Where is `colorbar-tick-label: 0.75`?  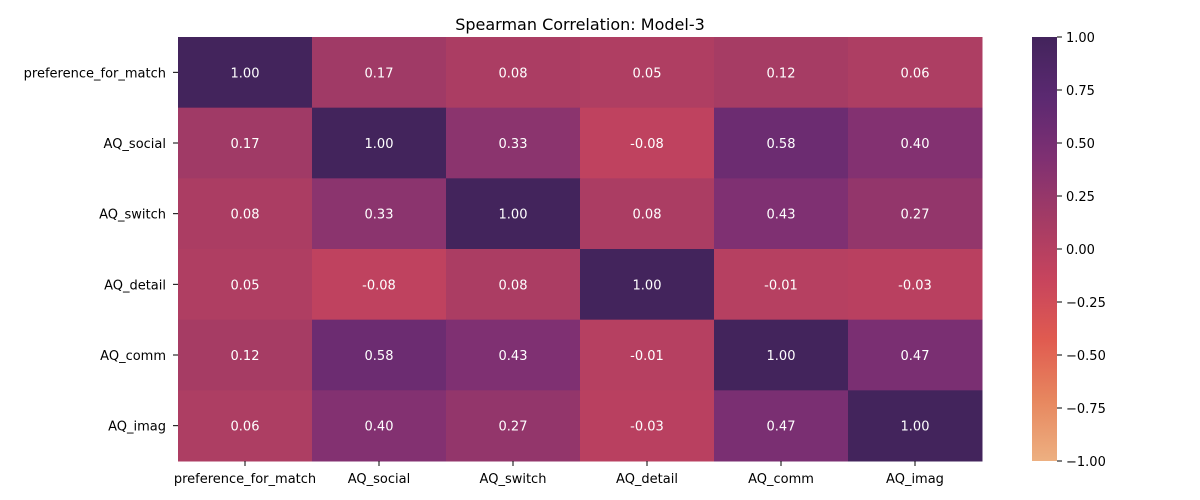
colorbar-tick-label: 0.75 is located at coordinates (1080, 91).